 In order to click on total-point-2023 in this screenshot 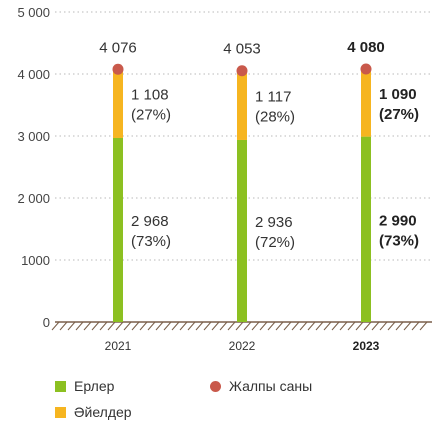, I will do `click(366, 69)`.